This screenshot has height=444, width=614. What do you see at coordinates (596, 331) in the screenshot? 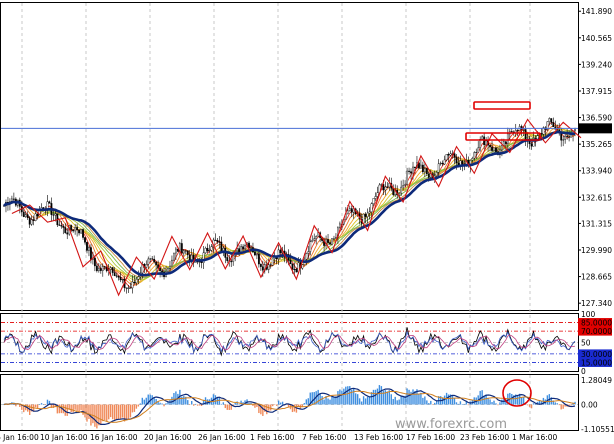
I see `rsi-tick-label: 70.0000` at bounding box center [596, 331].